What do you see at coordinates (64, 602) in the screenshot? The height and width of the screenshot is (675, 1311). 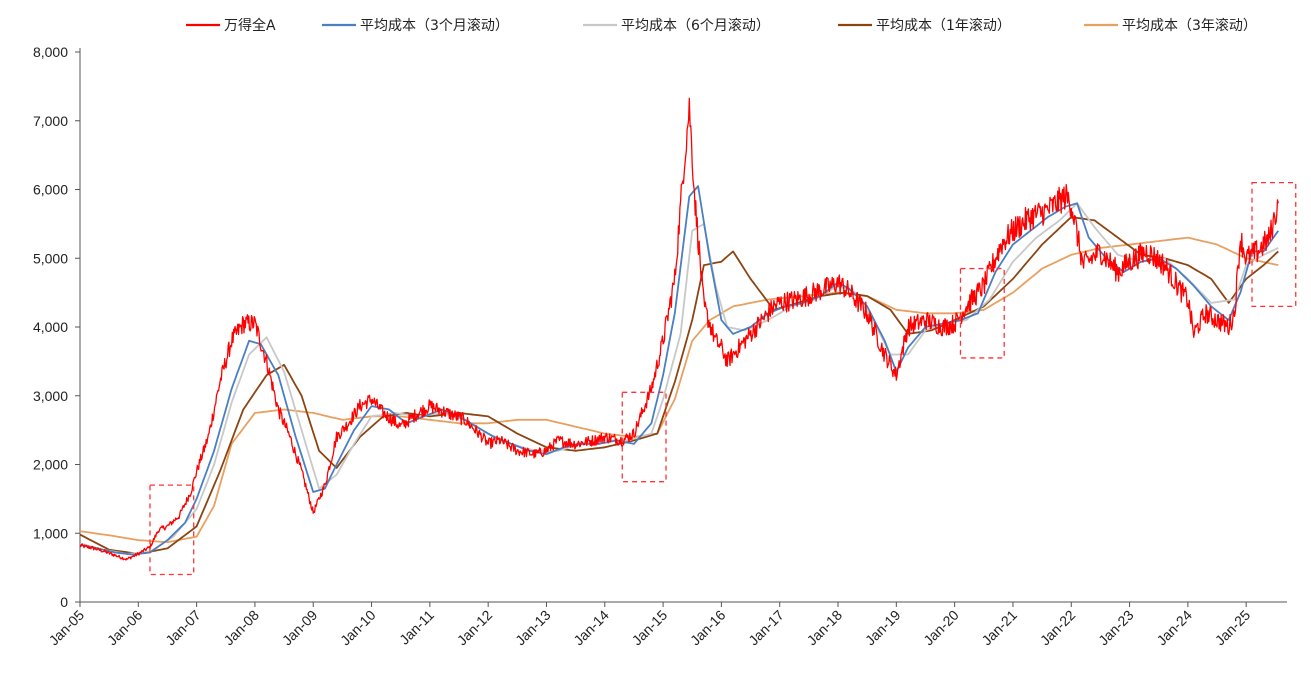 I see `y-tick-label: 0` at bounding box center [64, 602].